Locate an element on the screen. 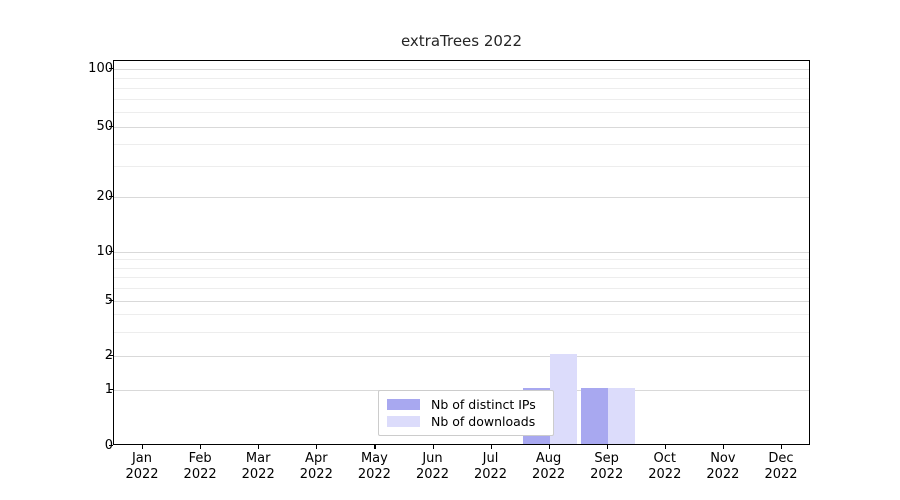 The height and width of the screenshot is (500, 900). x-tick-month: Apr is located at coordinates (316, 458).